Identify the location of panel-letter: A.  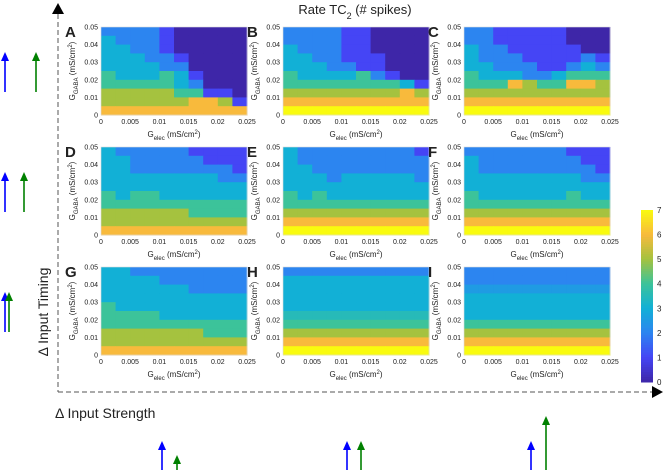
(70, 32).